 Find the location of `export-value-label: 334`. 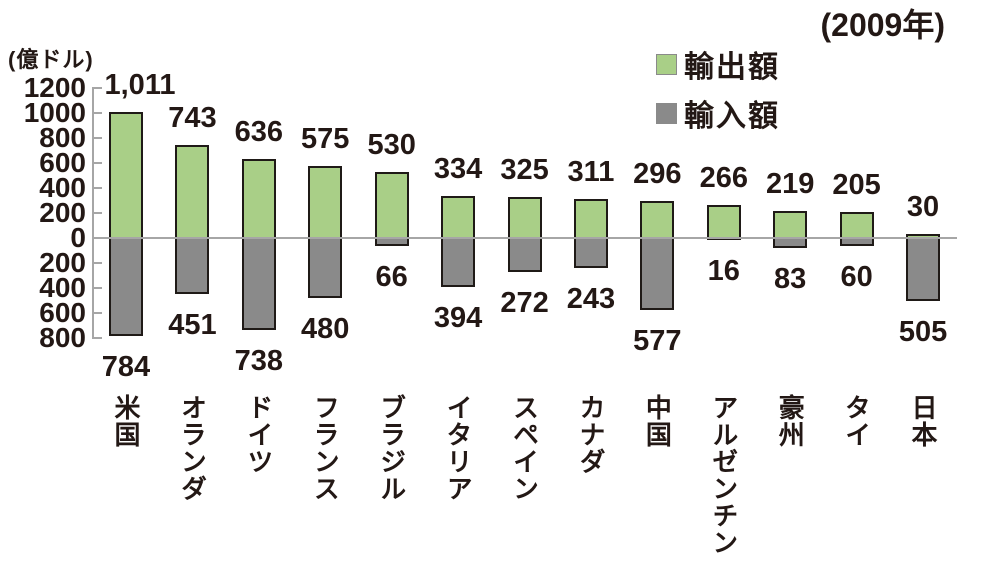

export-value-label: 334 is located at coordinates (458, 169).